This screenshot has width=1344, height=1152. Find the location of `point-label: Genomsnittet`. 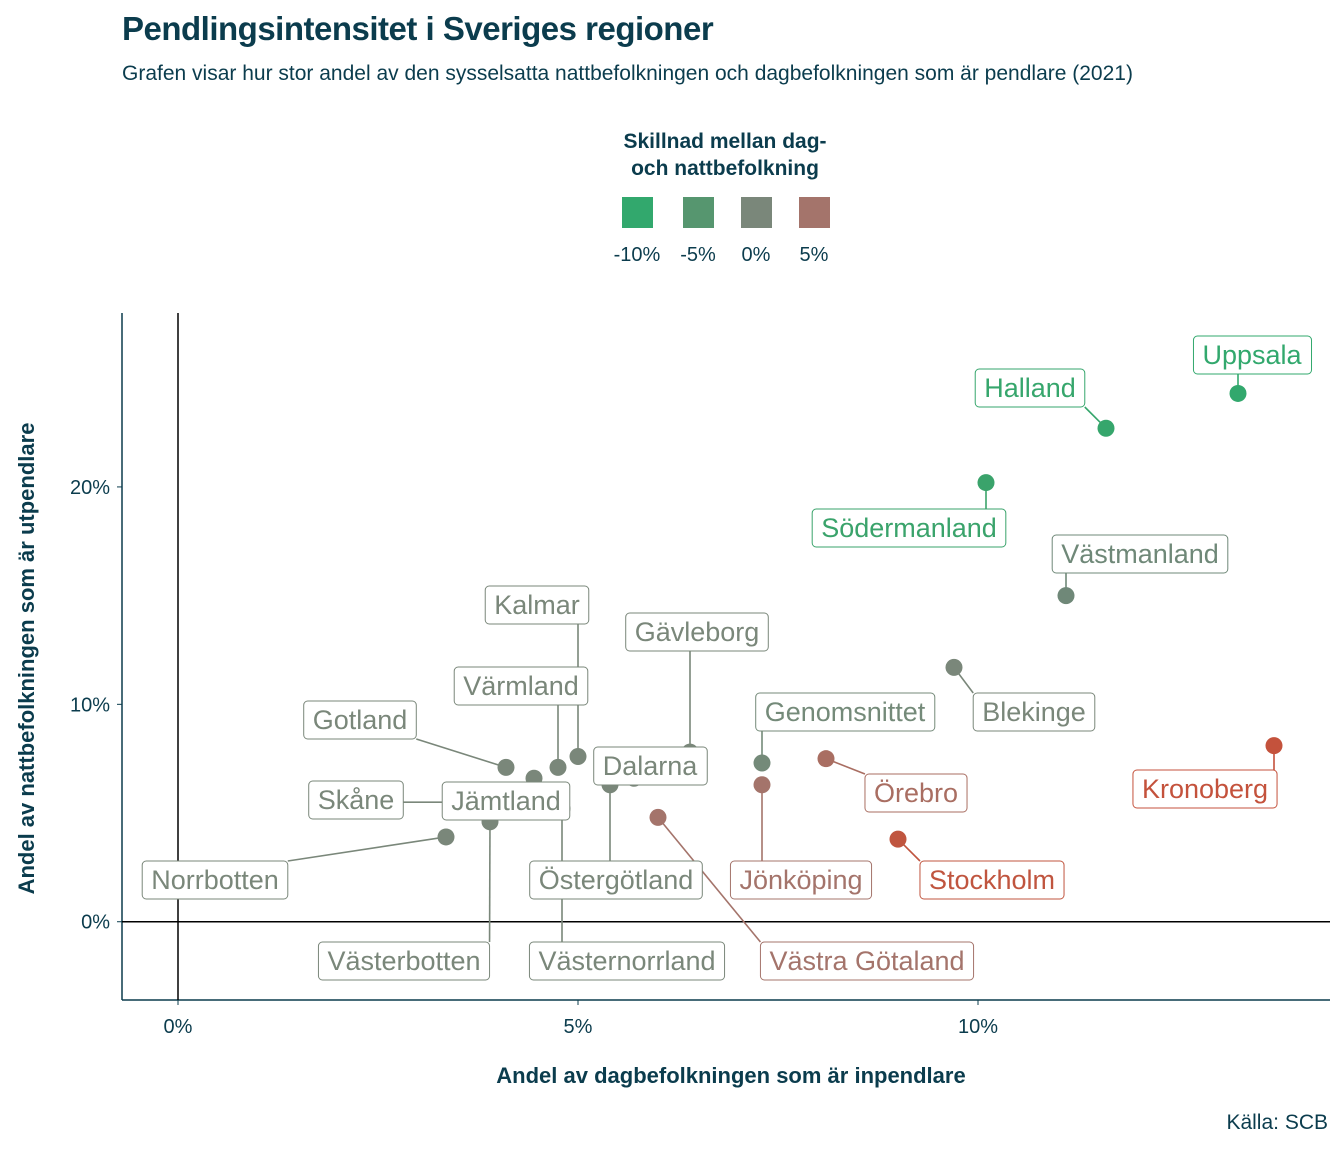

point-label: Genomsnittet is located at coordinates (845, 712).